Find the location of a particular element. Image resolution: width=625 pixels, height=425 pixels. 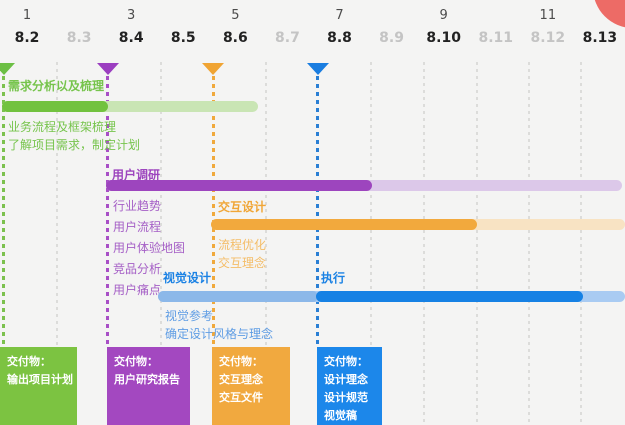

date-label: 8.11 is located at coordinates (496, 38).